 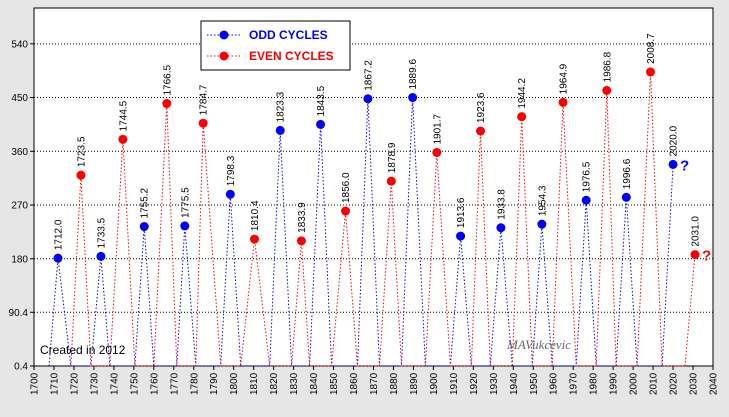 I want to click on even-cycle-peak-label: 1944.2, so click(x=522, y=93).